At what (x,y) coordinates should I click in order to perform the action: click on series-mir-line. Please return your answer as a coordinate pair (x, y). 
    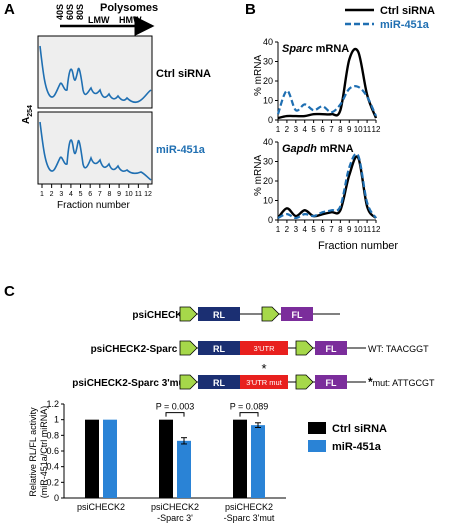
    Looking at the image, I should click on (327, 101).